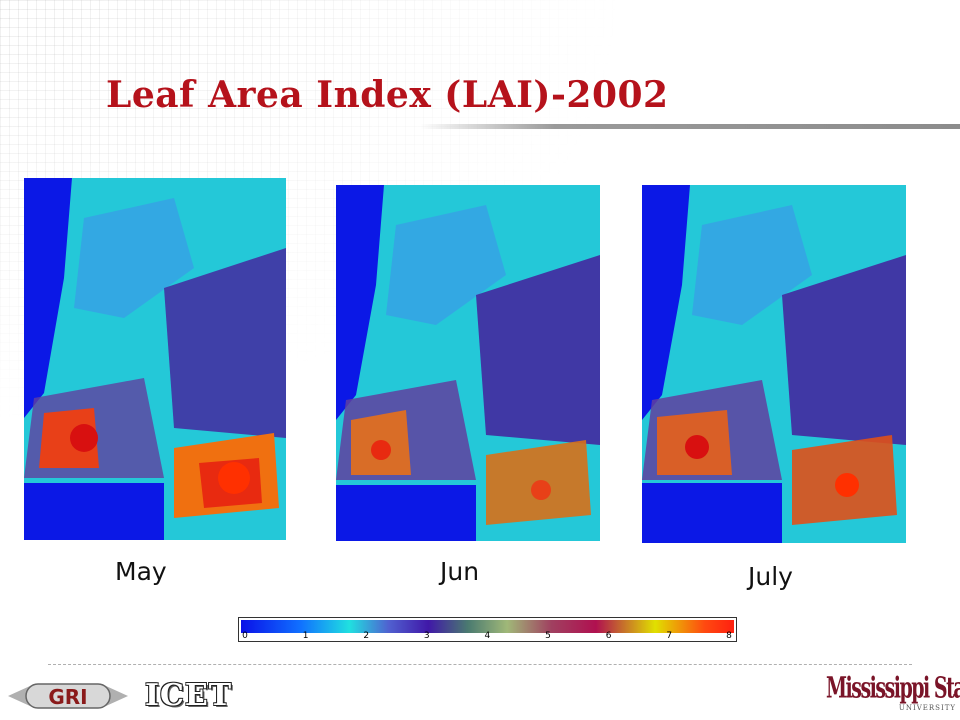 This screenshot has height=720, width=960. Describe the element at coordinates (548, 636) in the screenshot. I see `colorbar-tick: 5` at that location.